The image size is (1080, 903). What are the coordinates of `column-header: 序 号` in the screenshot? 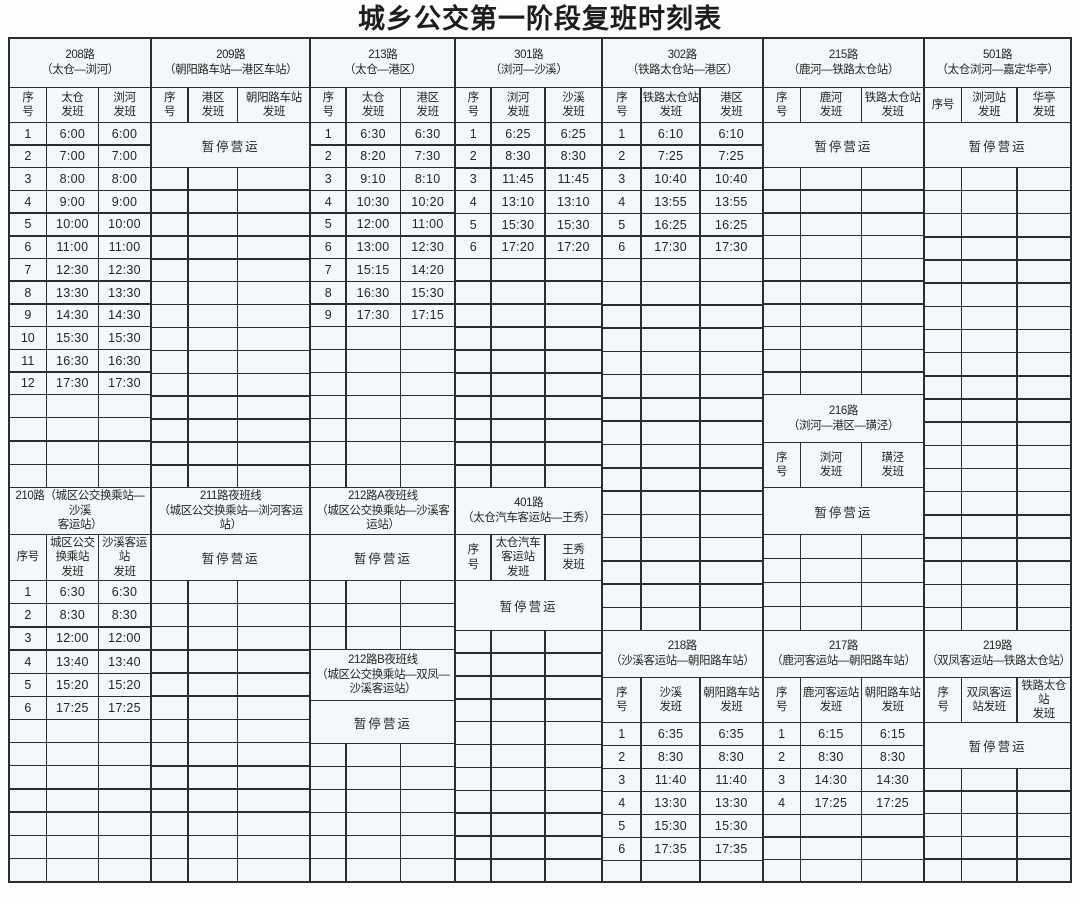 It's located at (781, 465).